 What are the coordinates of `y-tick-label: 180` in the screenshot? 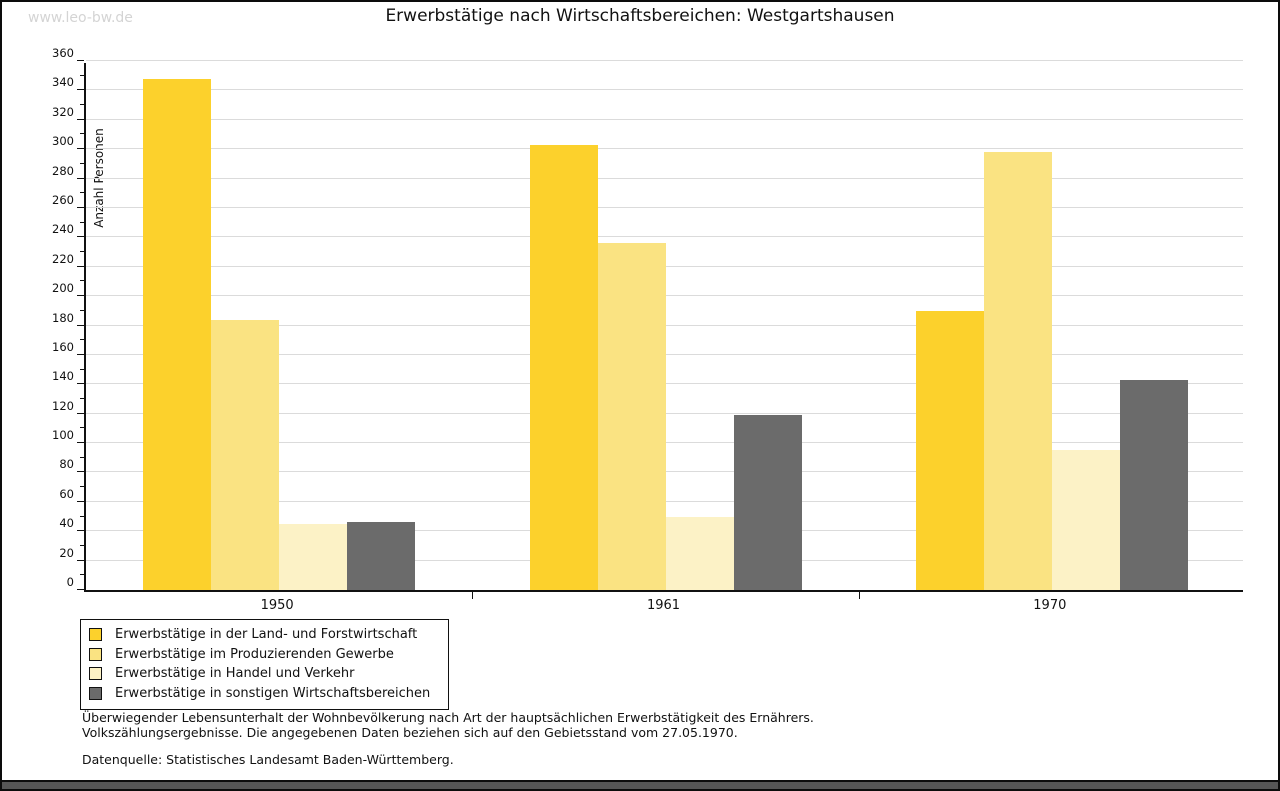 It's located at (63, 317).